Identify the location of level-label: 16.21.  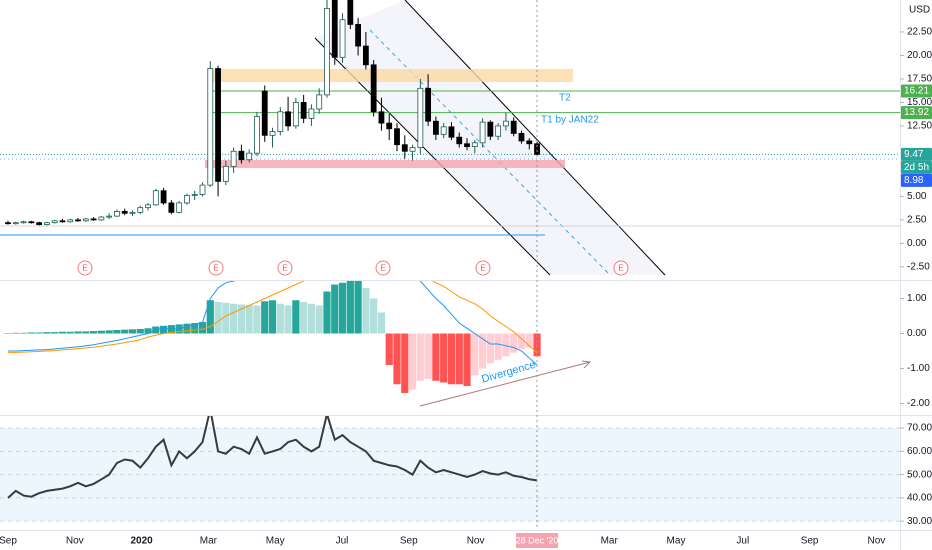
(916, 91).